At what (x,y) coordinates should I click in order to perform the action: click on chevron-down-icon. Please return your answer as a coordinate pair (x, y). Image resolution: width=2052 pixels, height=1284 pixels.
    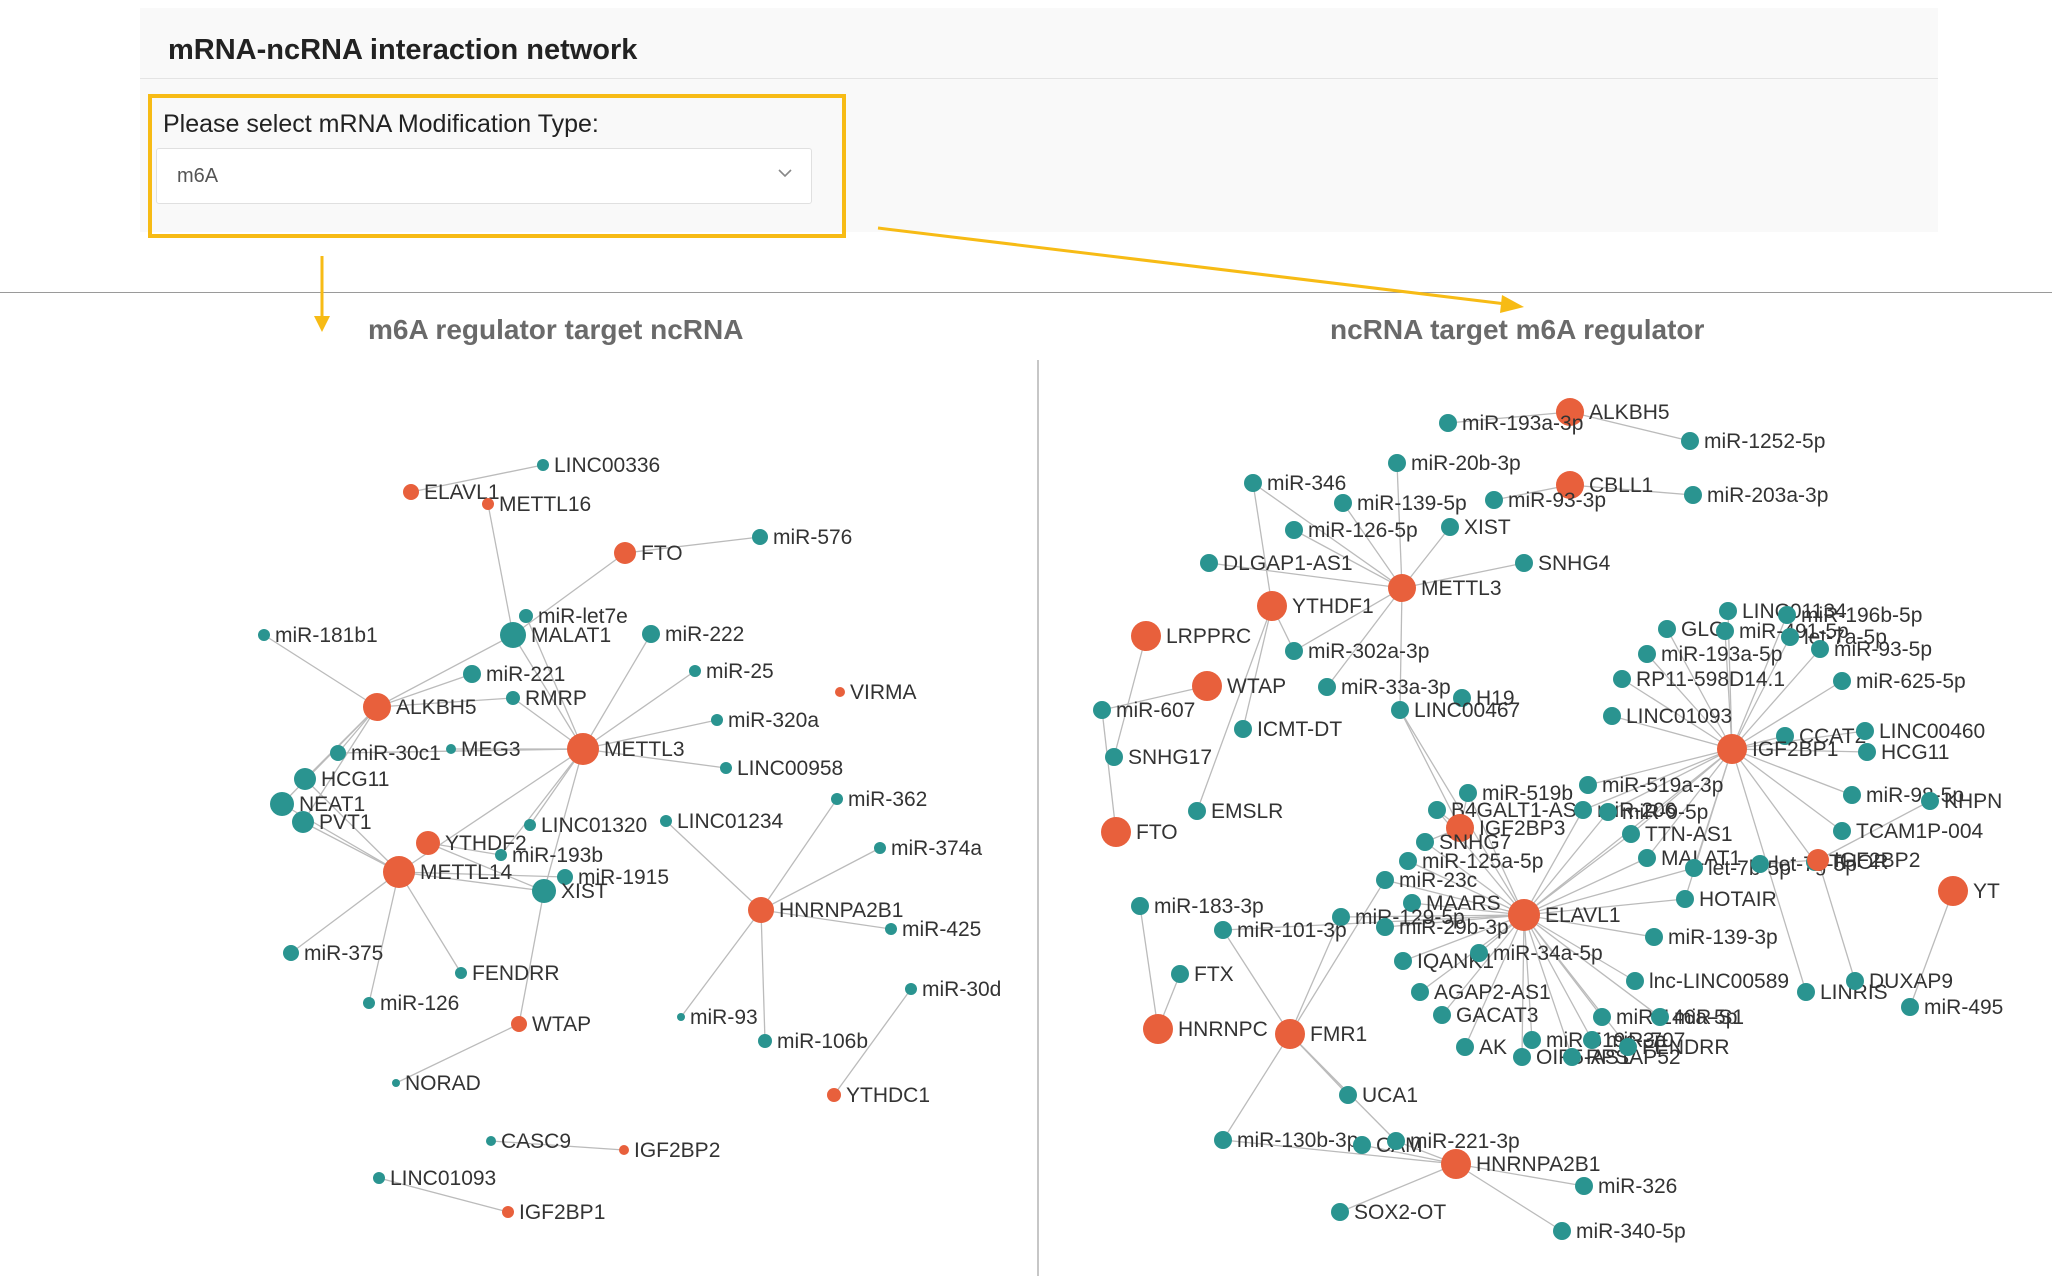
    Looking at the image, I should click on (785, 173).